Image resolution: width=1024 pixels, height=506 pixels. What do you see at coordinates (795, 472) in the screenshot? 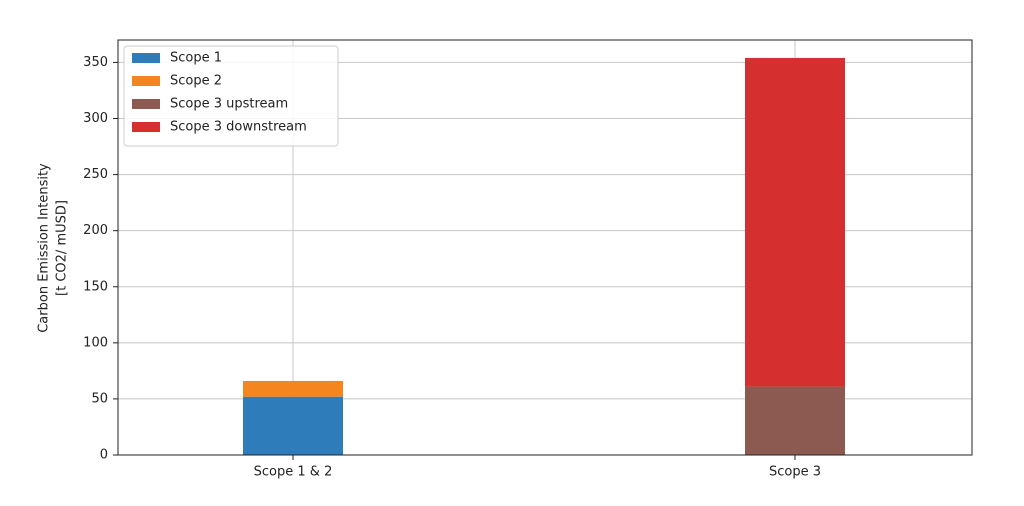
I see `x-tick-label: Scope 3` at bounding box center [795, 472].